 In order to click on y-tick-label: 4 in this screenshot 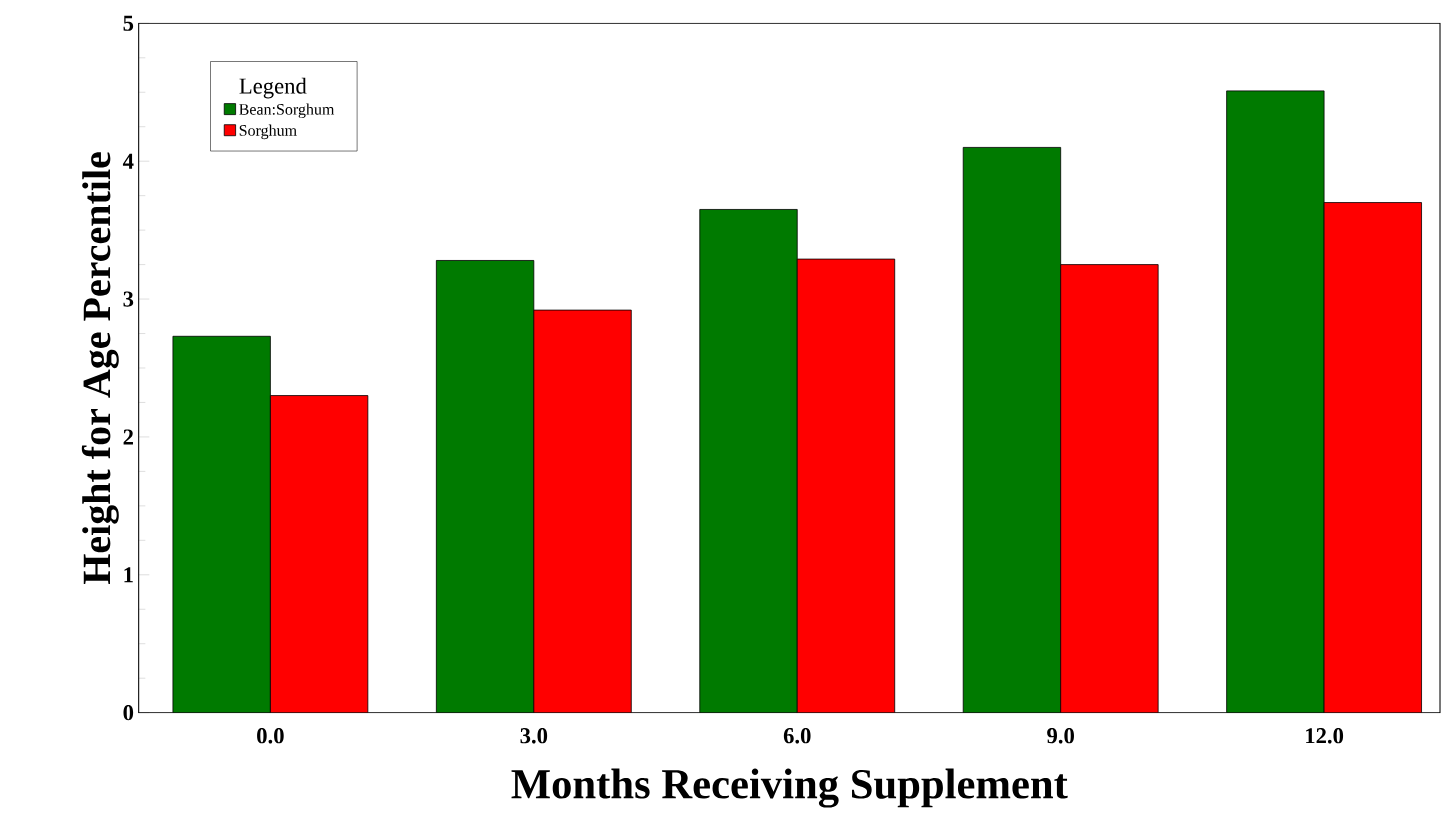, I will do `click(128, 161)`.